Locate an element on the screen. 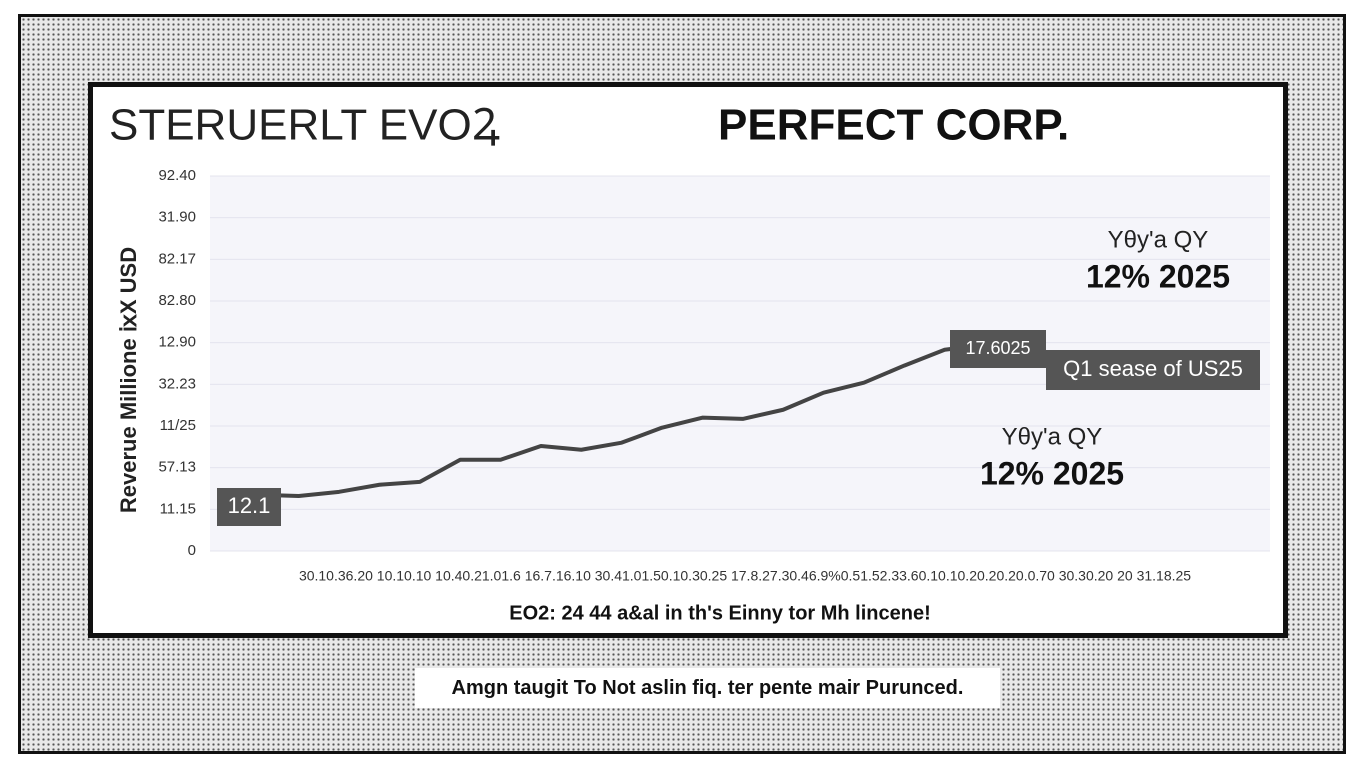 This screenshot has height=768, width=1368. y-tick-label: 11/25 is located at coordinates (178, 425).